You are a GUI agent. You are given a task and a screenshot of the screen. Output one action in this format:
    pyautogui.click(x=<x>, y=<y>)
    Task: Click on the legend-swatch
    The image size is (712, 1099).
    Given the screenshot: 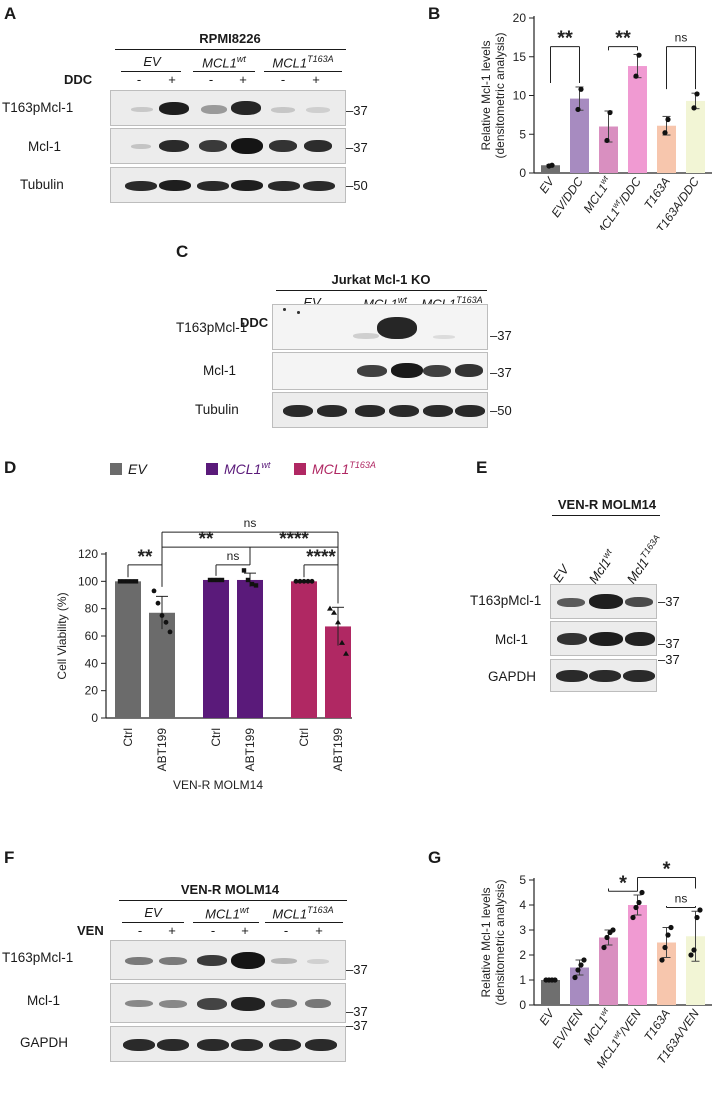 What is the action you would take?
    pyautogui.click(x=300, y=469)
    